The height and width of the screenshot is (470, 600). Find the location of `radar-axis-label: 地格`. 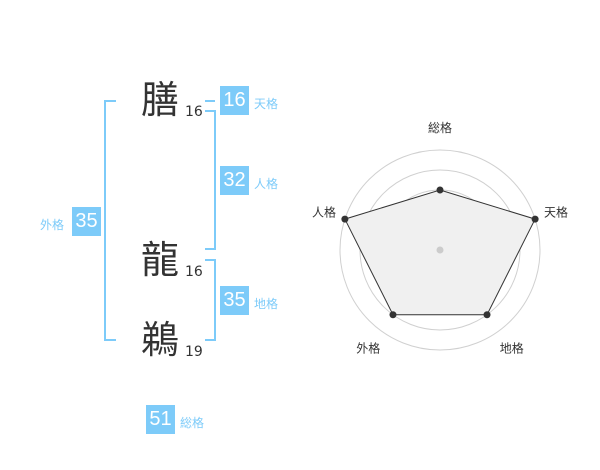

radar-axis-label: 地格 is located at coordinates (512, 348).